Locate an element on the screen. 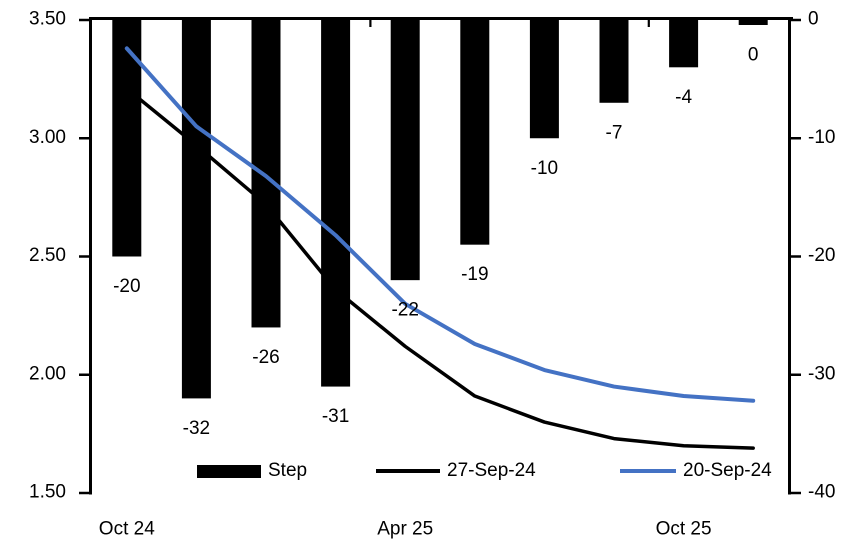  bar-value-label: -31 is located at coordinates (335, 416).